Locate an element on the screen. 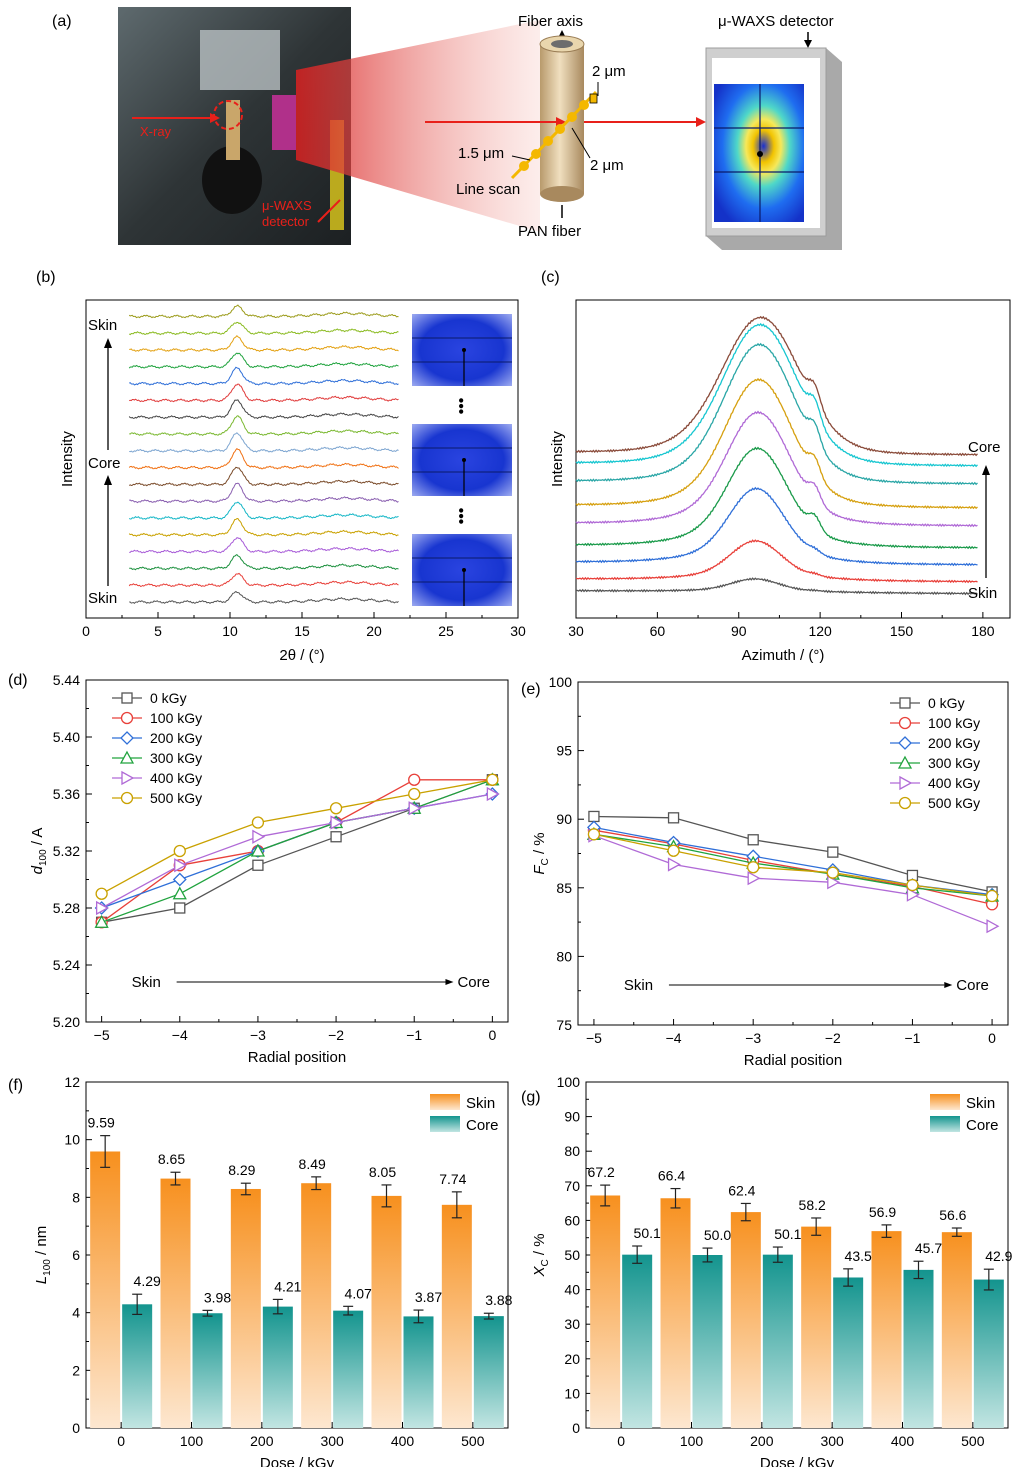 Image resolution: width=1014 pixels, height=1467 pixels. data-label: 56.9 is located at coordinates (882, 1212).